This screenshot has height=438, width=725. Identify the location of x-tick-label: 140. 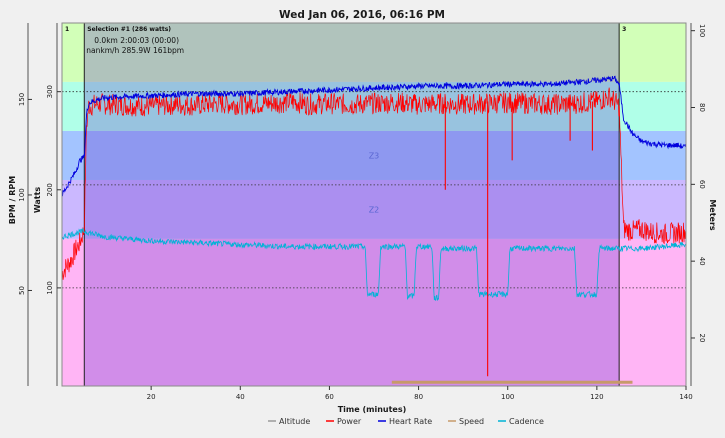
(685, 397).